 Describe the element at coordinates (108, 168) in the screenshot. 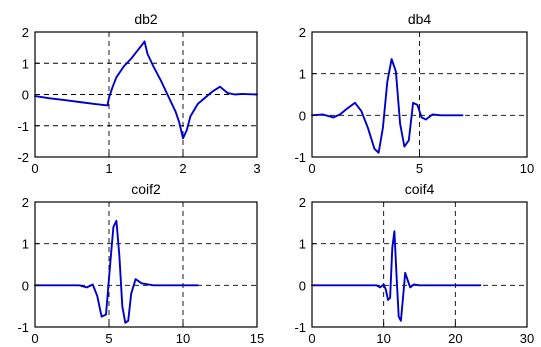

I see `x-tick-label: 1` at that location.